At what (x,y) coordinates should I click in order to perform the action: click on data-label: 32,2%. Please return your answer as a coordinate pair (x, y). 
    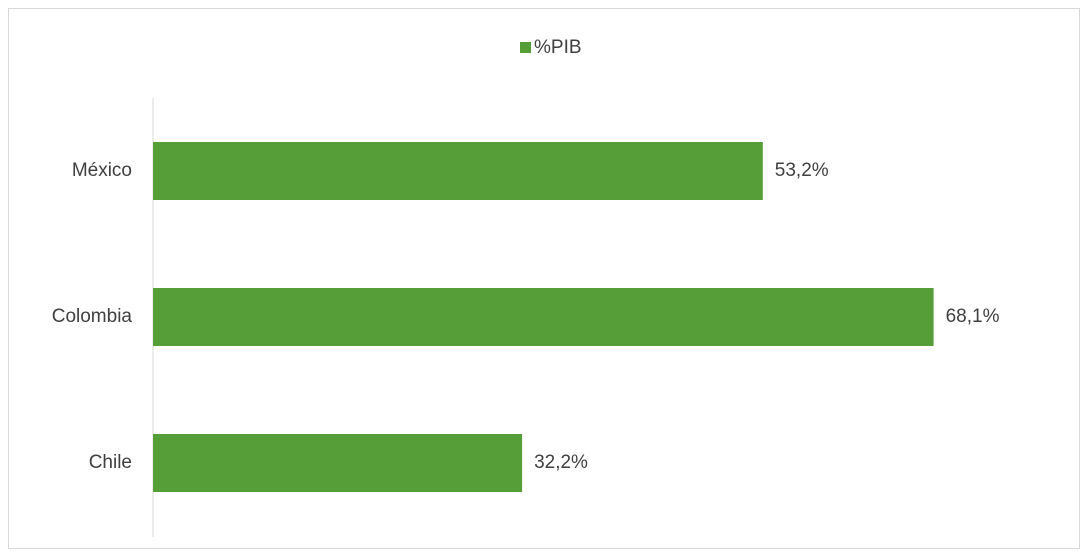
    Looking at the image, I should click on (561, 462).